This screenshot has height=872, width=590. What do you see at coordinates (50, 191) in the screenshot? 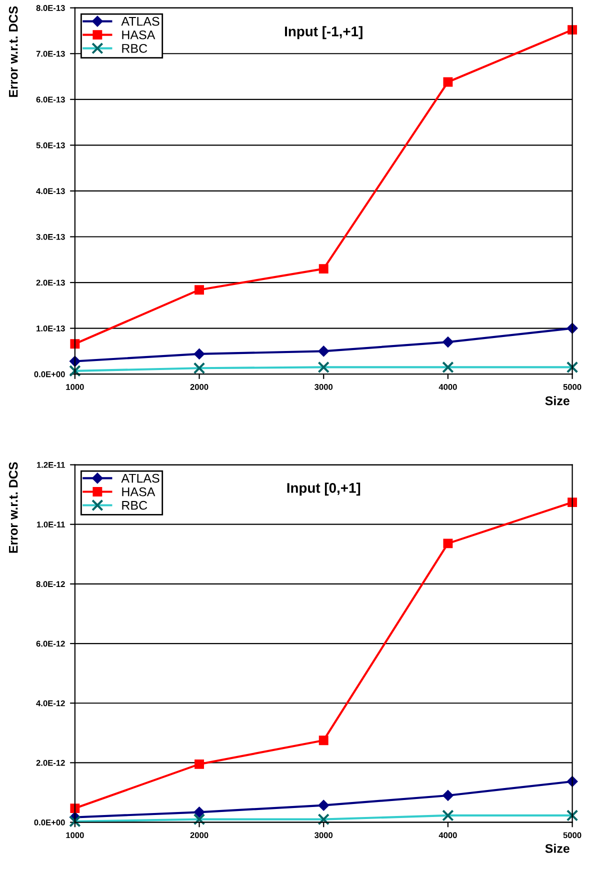
I see `y-tick-label: 4.0E-13` at bounding box center [50, 191].